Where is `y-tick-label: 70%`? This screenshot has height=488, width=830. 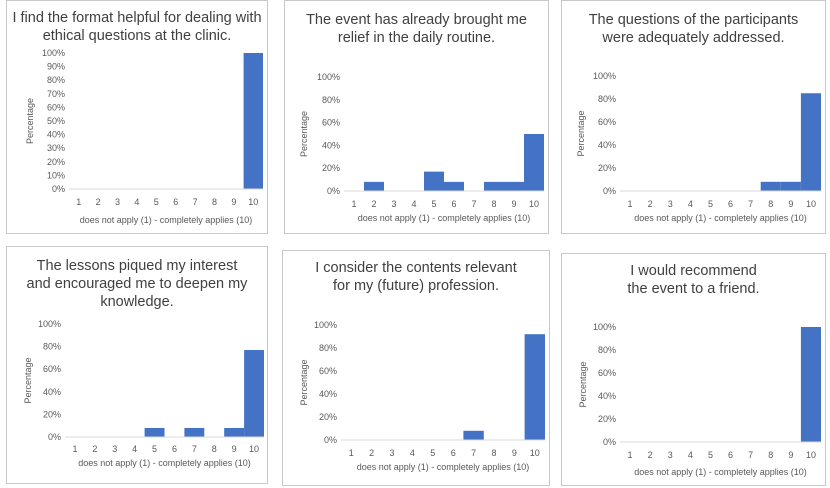
y-tick-label: 70% is located at coordinates (56, 94).